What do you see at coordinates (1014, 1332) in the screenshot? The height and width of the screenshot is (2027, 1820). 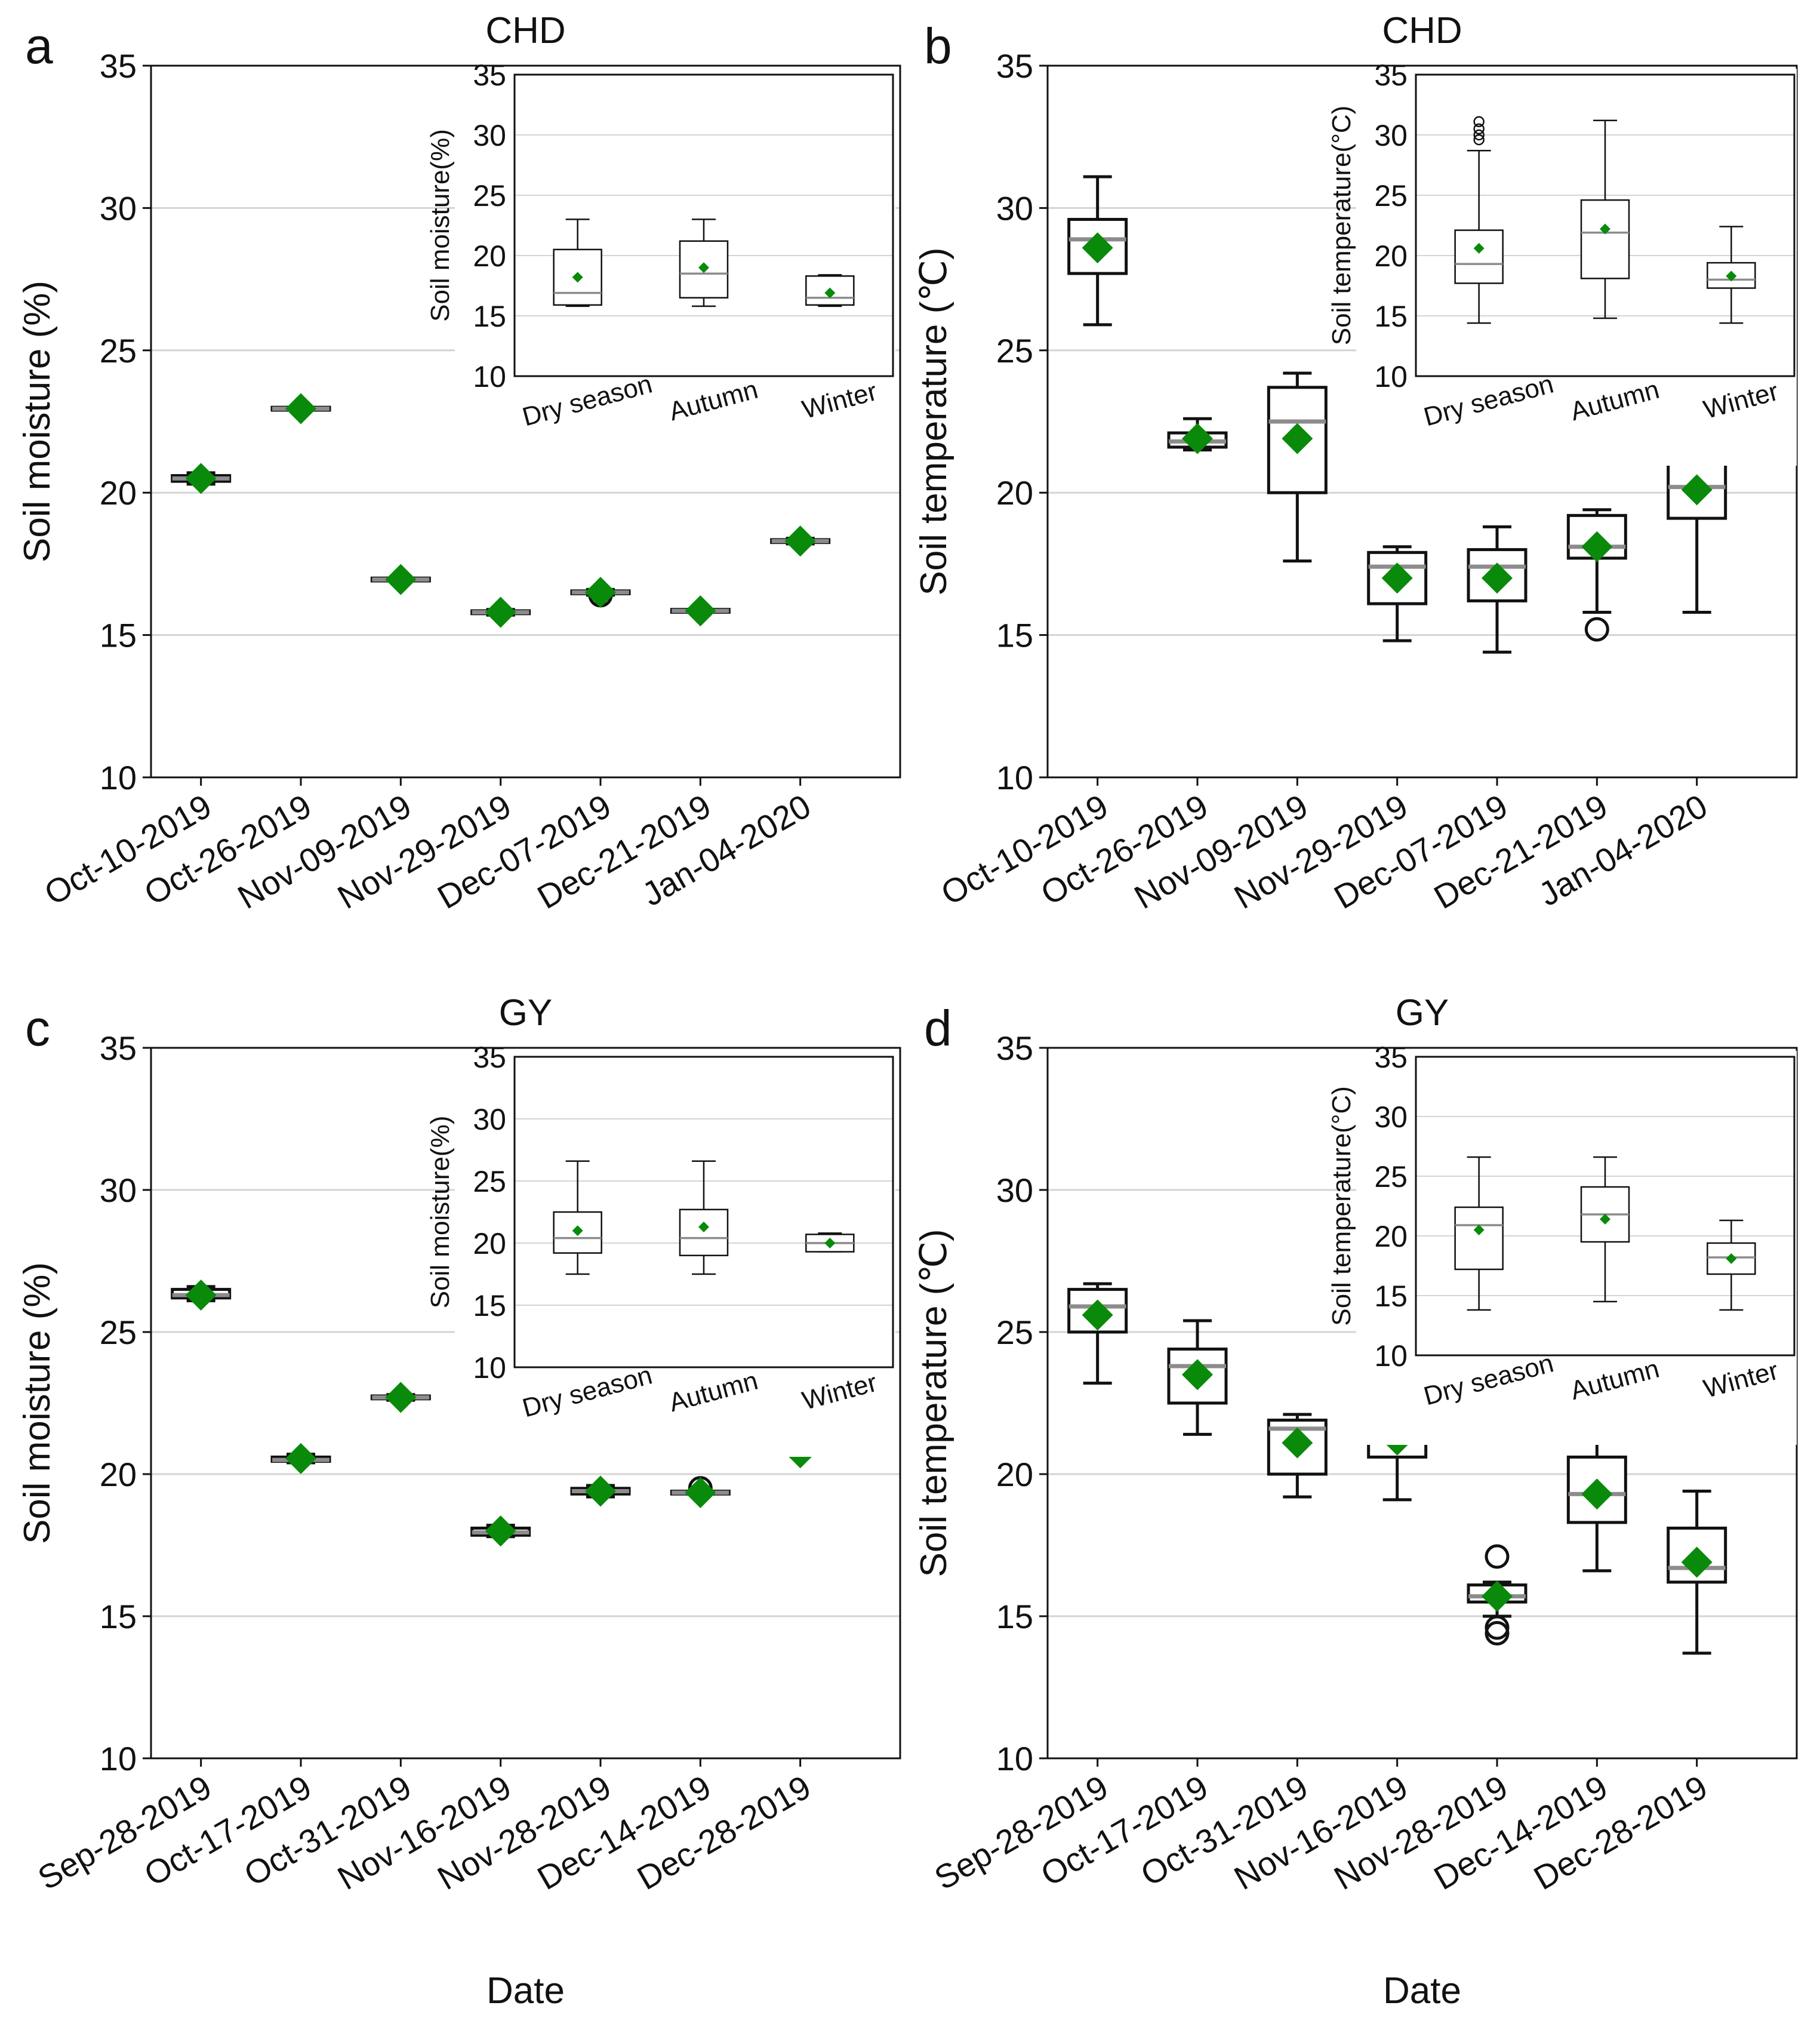 I see `y-tick-label: 25` at bounding box center [1014, 1332].